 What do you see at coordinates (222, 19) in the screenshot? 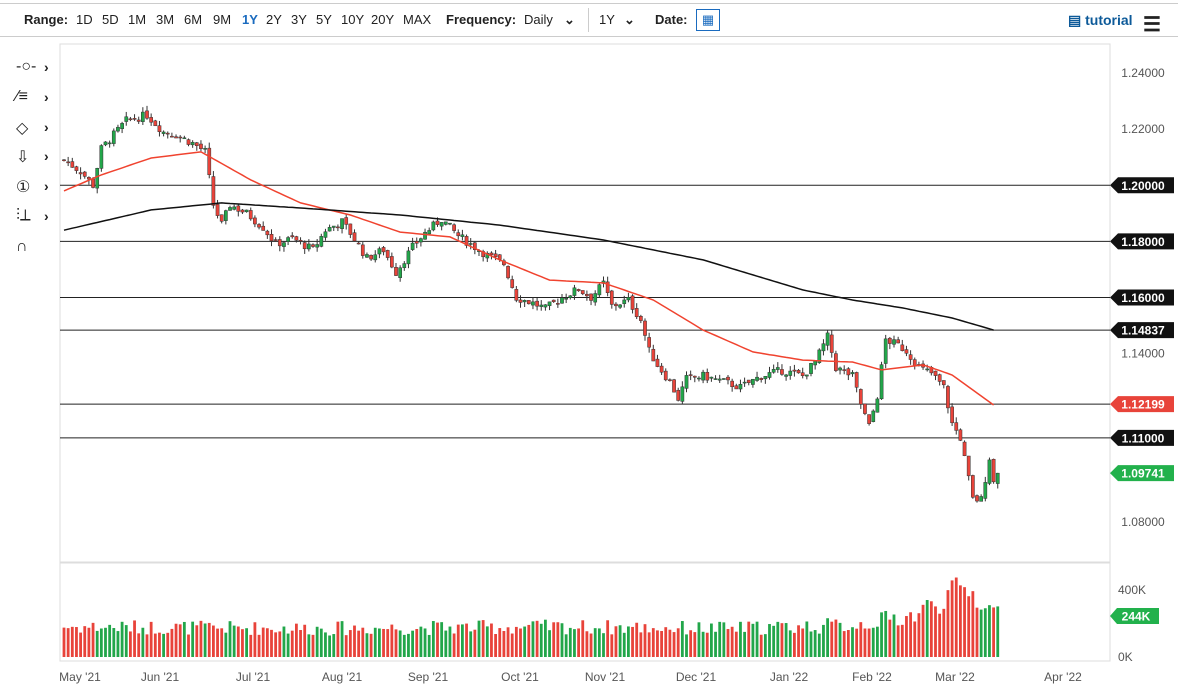
I see `range-9m: 9M` at bounding box center [222, 19].